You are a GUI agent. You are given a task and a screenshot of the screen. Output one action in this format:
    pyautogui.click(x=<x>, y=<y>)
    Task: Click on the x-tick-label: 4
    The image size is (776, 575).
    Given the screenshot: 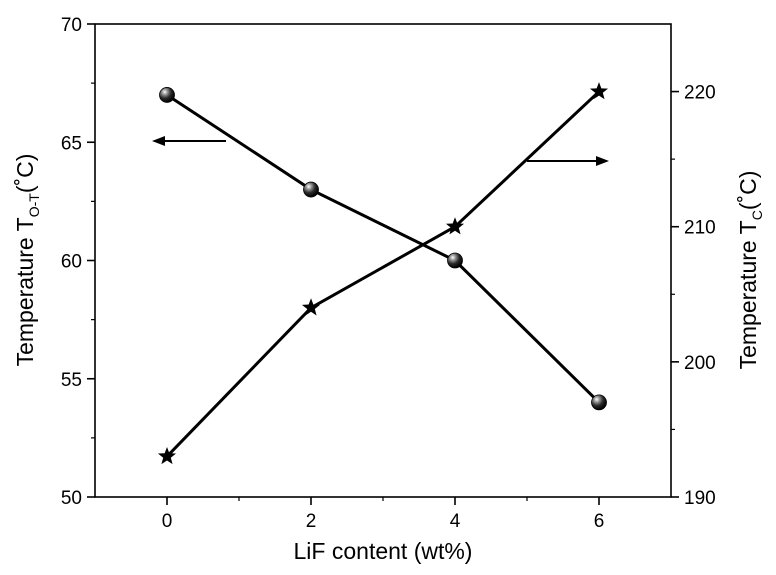 What is the action you would take?
    pyautogui.click(x=455, y=521)
    